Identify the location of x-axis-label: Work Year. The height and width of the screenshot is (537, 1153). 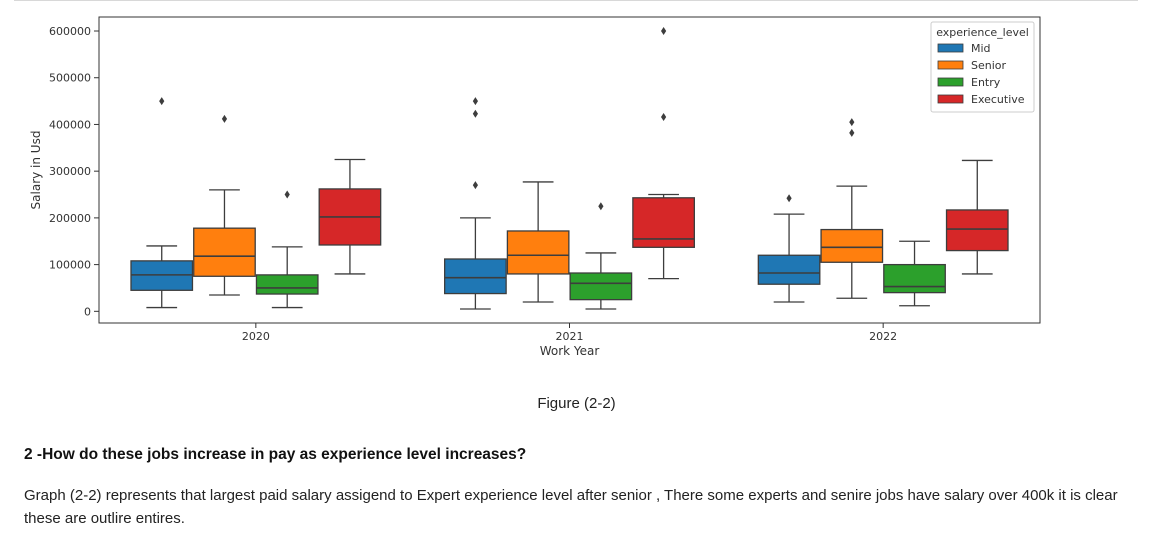
(570, 351).